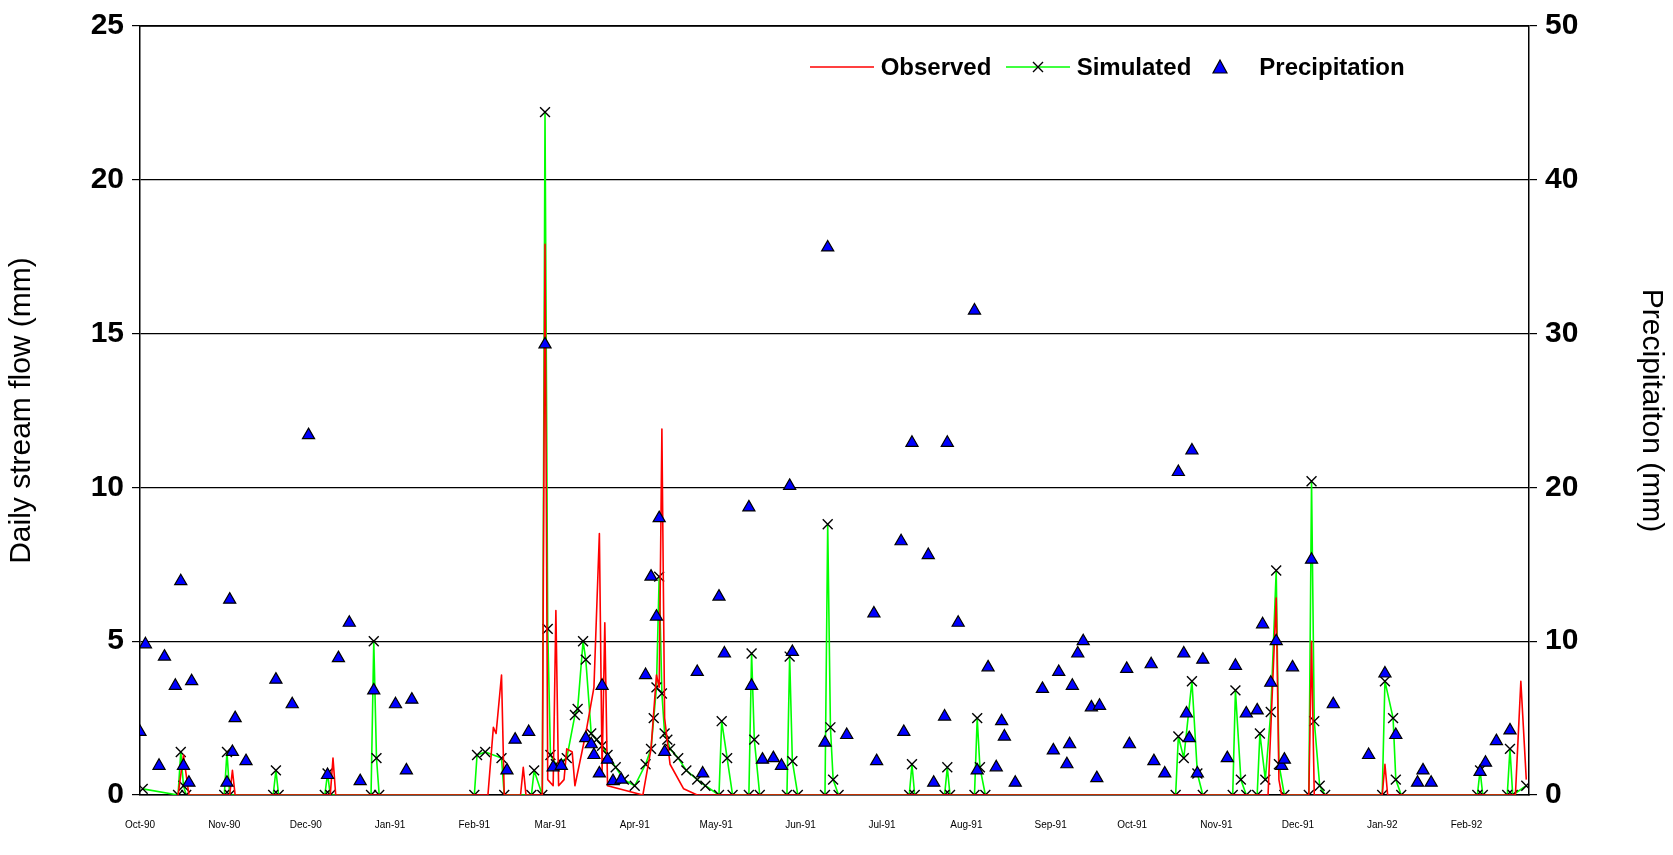 This screenshot has width=1673, height=855. I want to click on x-tick-label: Jul-91, so click(882, 824).